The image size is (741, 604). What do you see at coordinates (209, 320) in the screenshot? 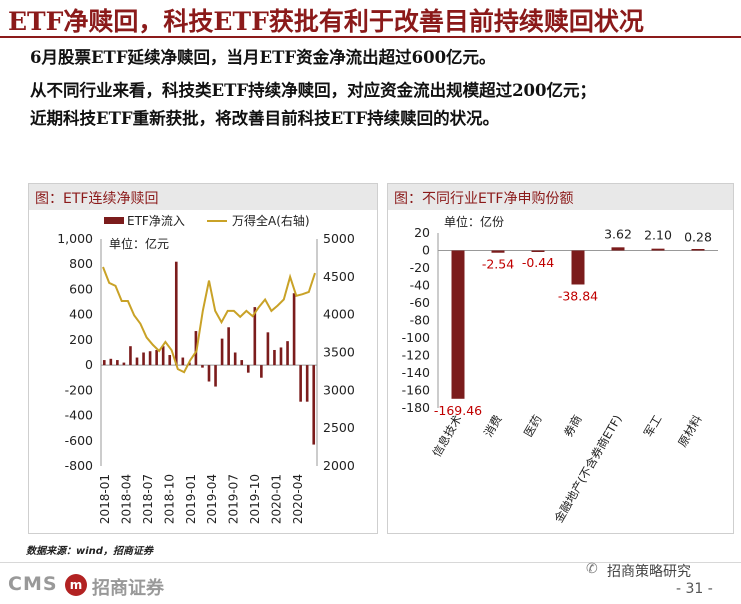
I see `index-line` at bounding box center [209, 320].